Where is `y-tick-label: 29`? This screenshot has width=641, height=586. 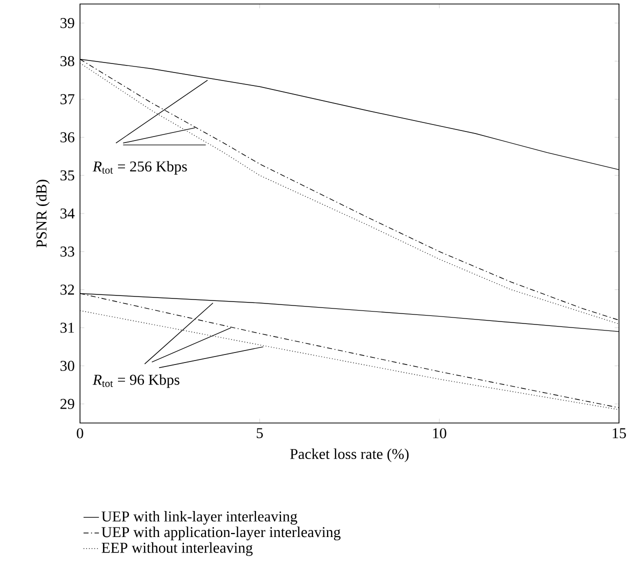 y-tick-label: 29 is located at coordinates (67, 403).